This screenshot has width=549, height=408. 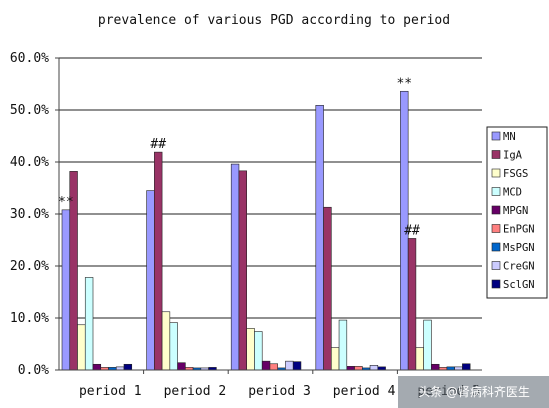 I want to click on category-label: period 2, so click(x=195, y=391).